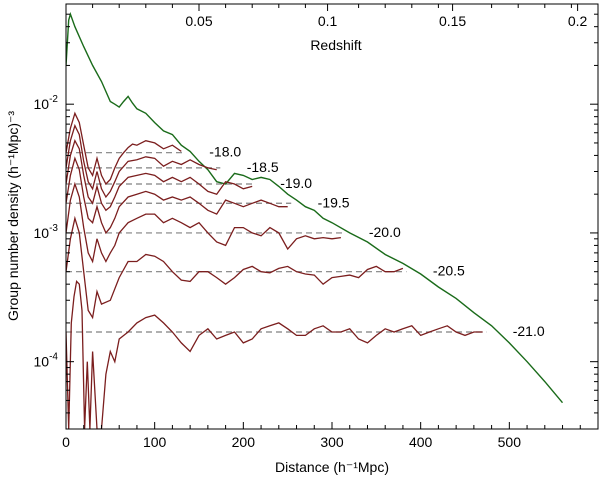 The width and height of the screenshot is (600, 477). What do you see at coordinates (46, 361) in the screenshot?
I see `y-tick-label: 10⁻⁴` at bounding box center [46, 361].